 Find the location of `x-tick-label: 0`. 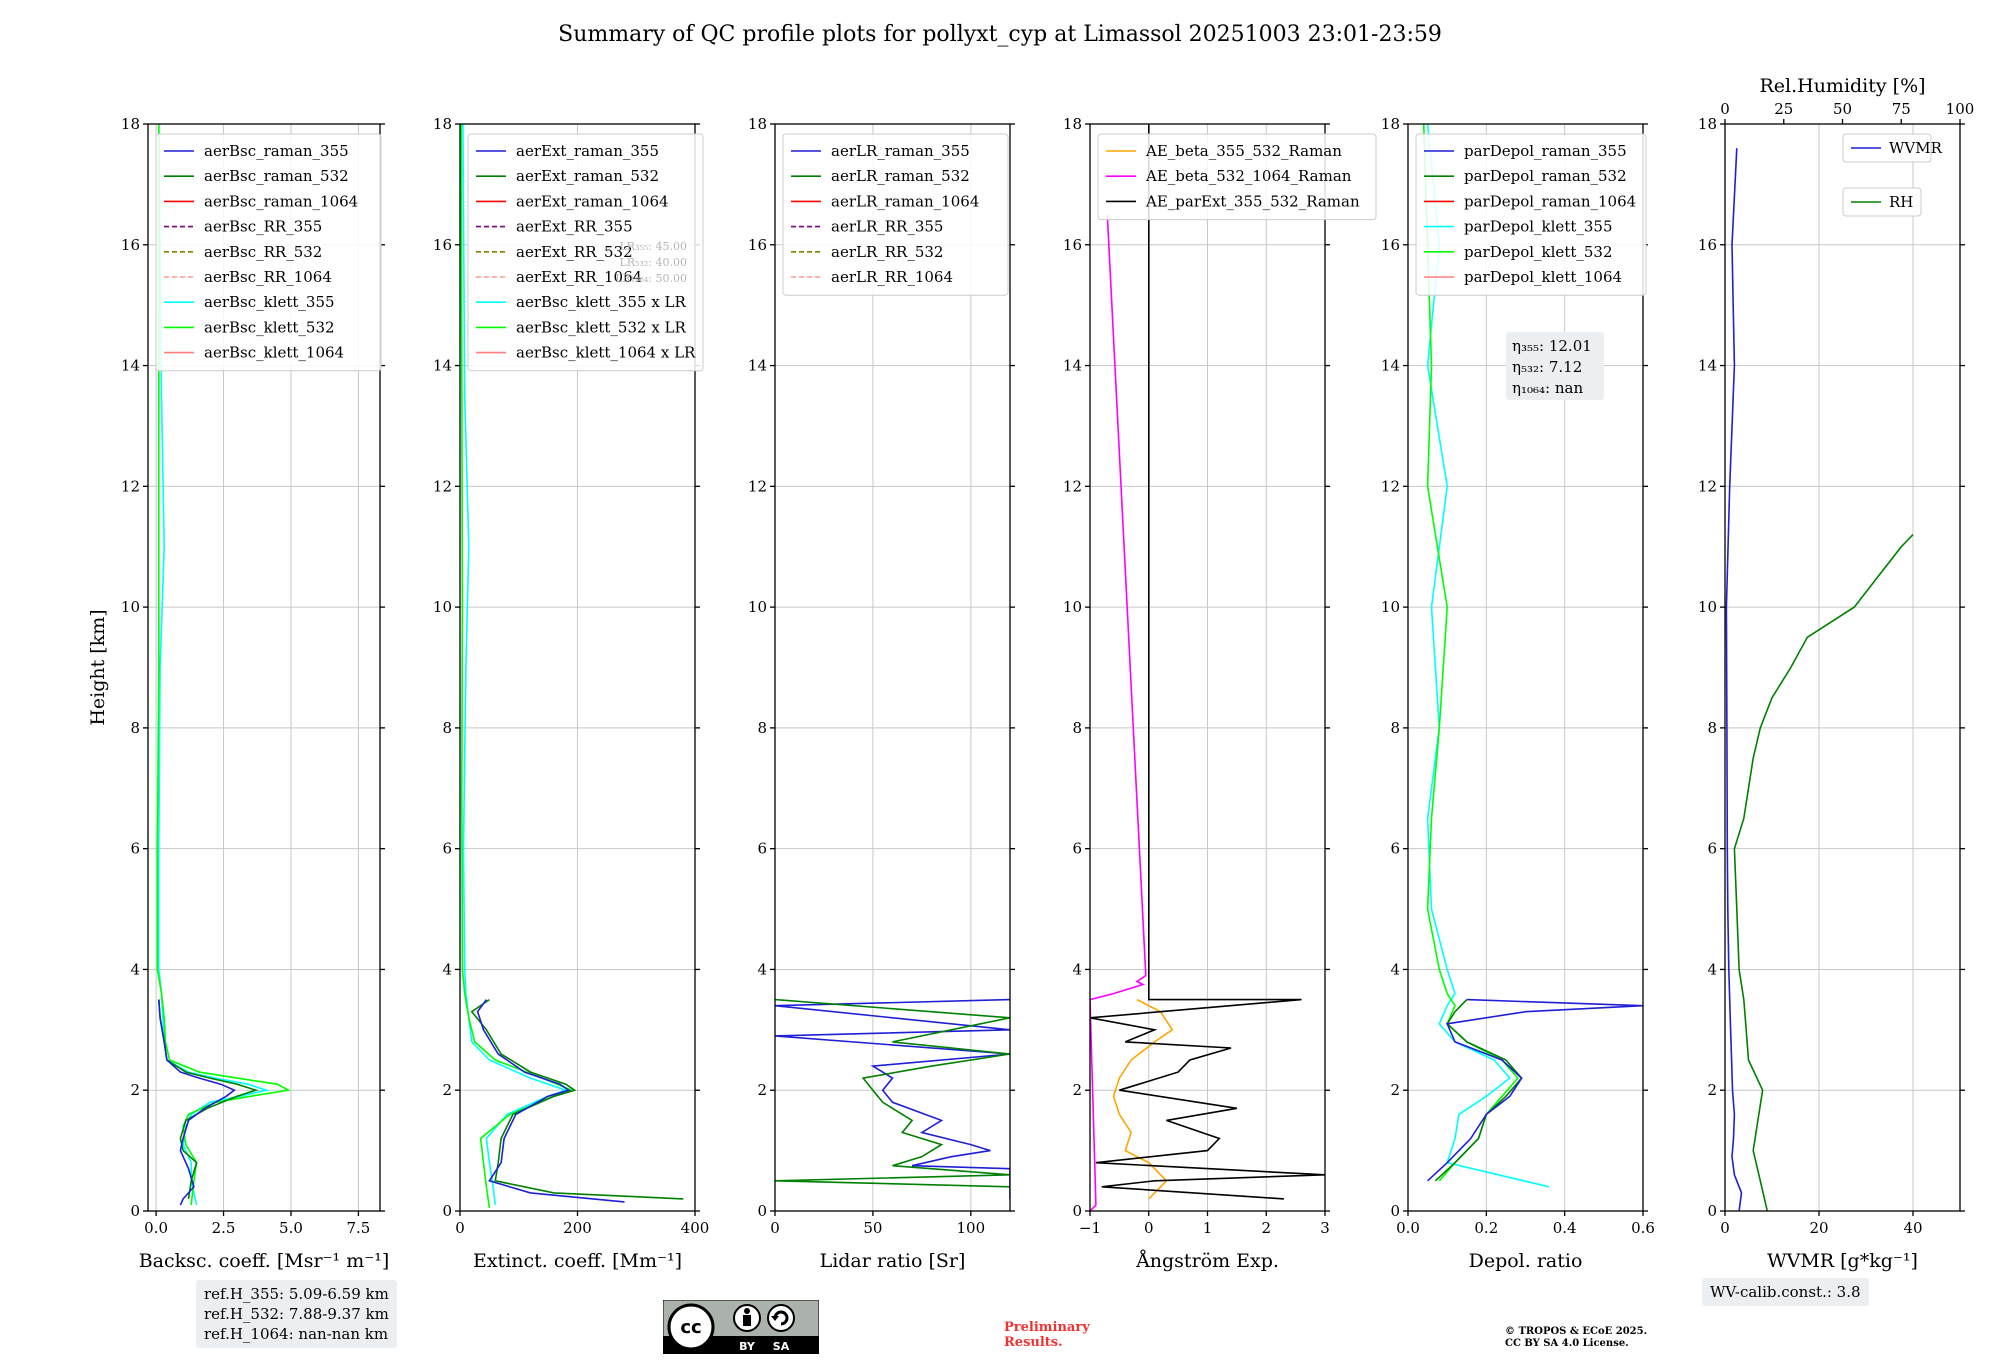

x-tick-label: 0 is located at coordinates (1725, 1228).